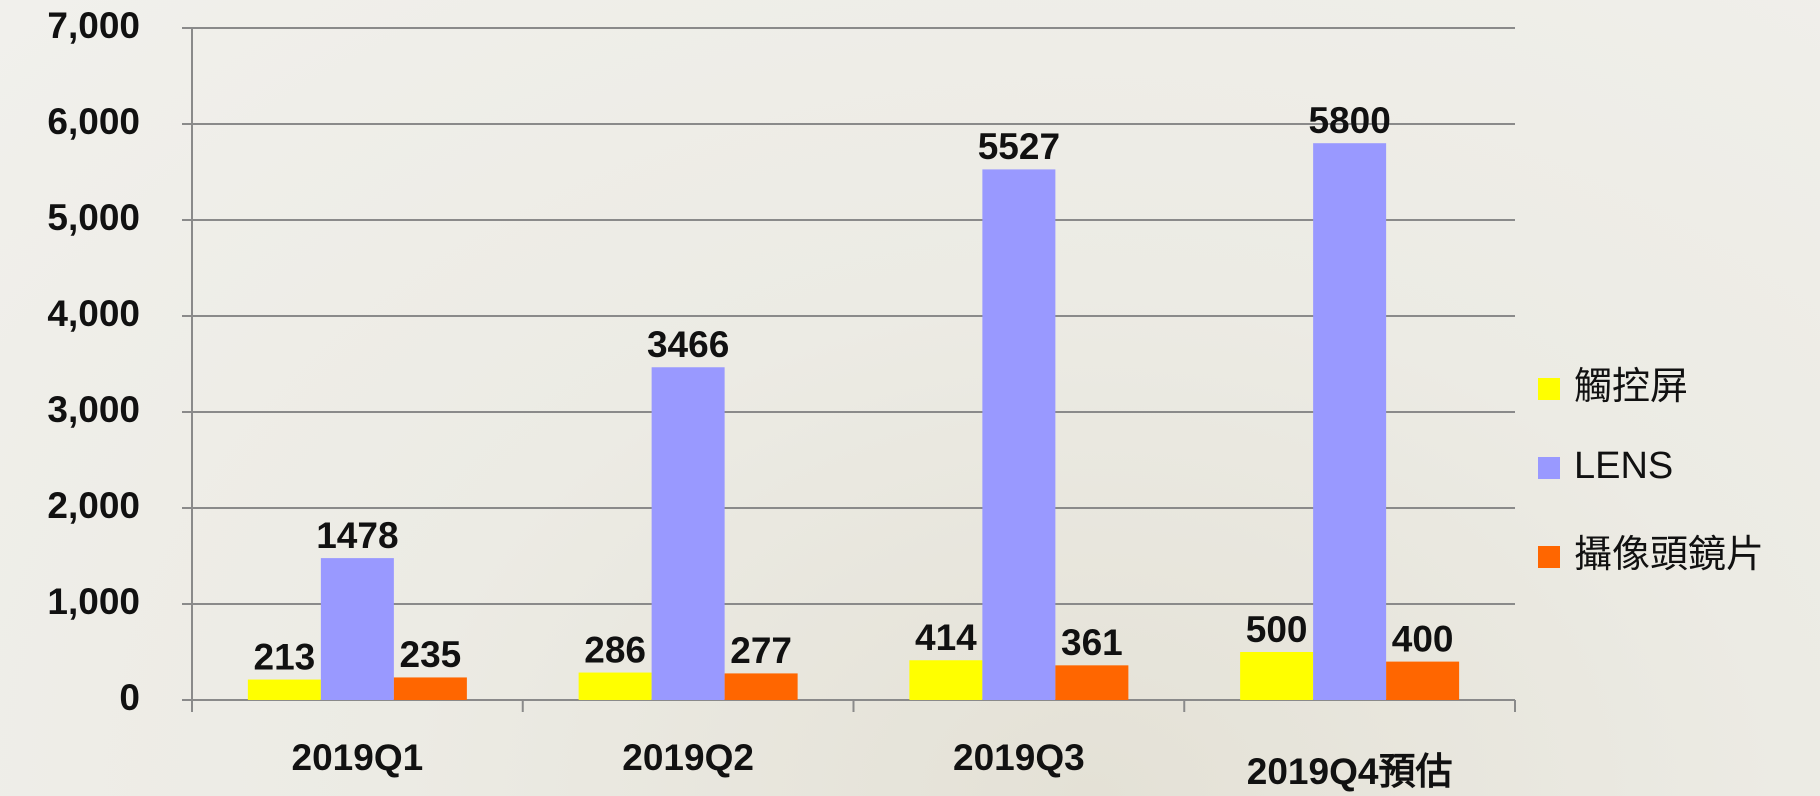 Image resolution: width=1820 pixels, height=796 pixels. Describe the element at coordinates (431, 654) in the screenshot. I see `data-label: 235` at that location.